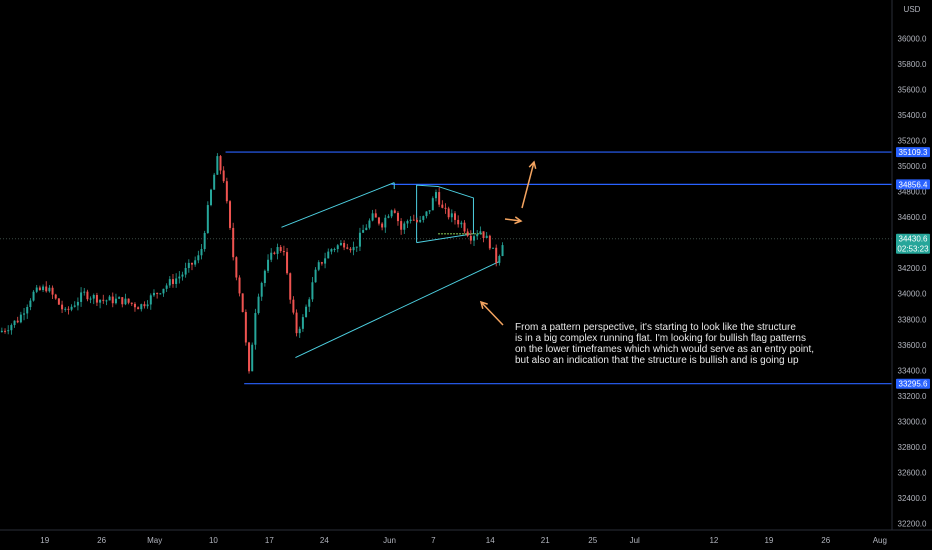  I want to click on price-tick-label: 35400.0, so click(912, 115).